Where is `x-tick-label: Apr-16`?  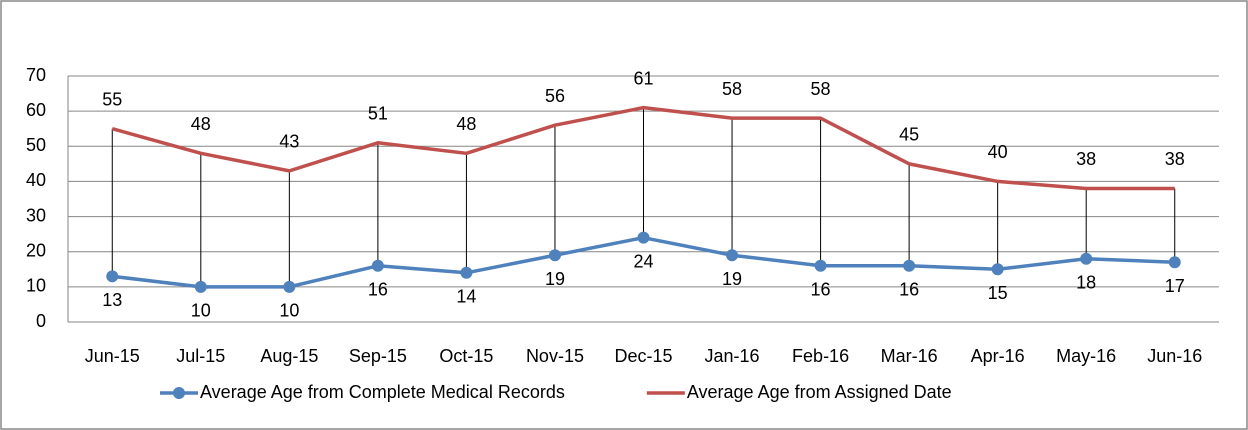
x-tick-label: Apr-16 is located at coordinates (998, 356).